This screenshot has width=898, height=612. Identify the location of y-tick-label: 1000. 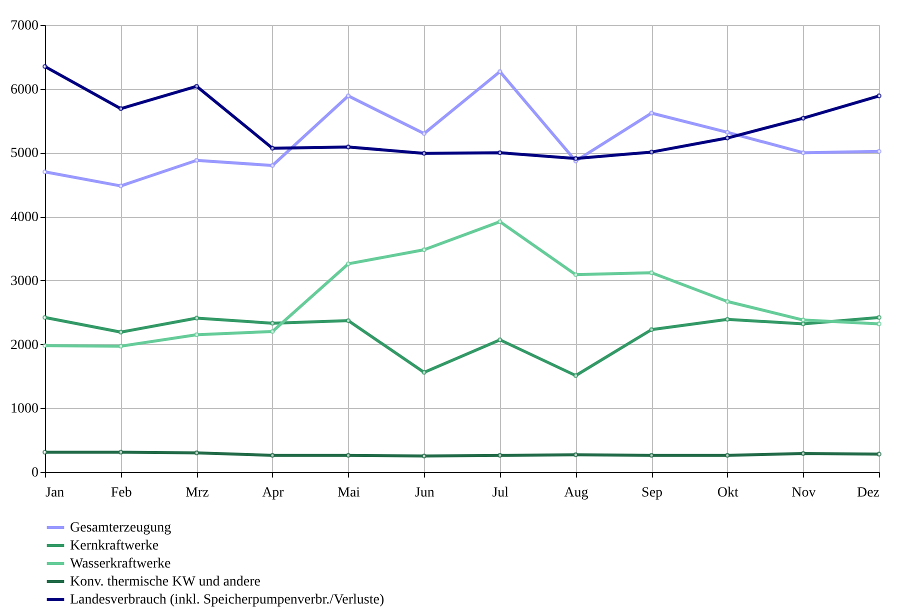
(24, 409).